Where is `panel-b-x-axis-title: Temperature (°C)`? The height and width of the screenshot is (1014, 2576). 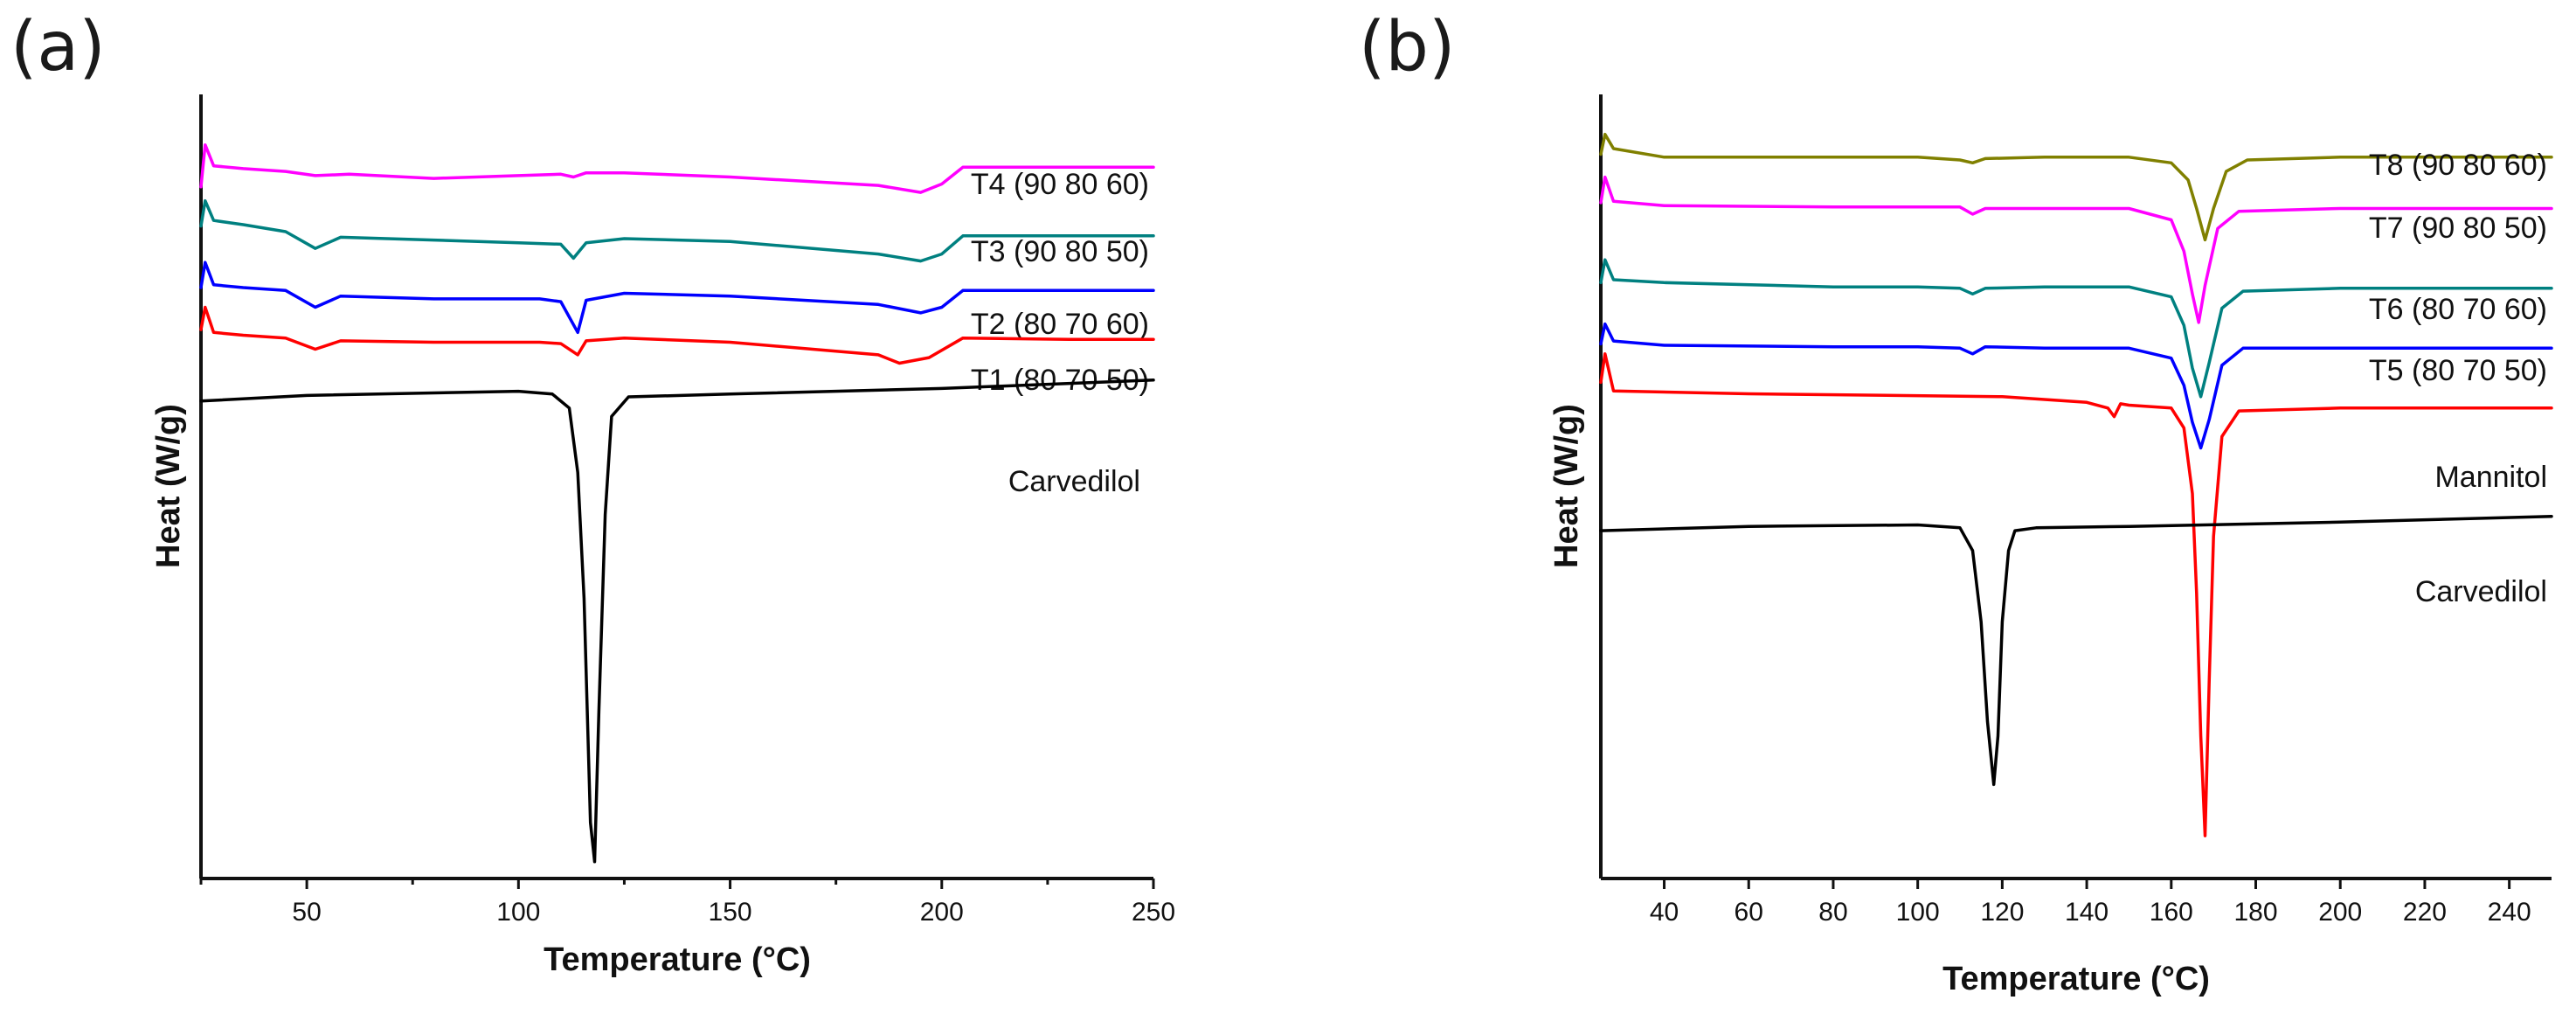
panel-b-x-axis-title: Temperature (°C) is located at coordinates (2076, 979).